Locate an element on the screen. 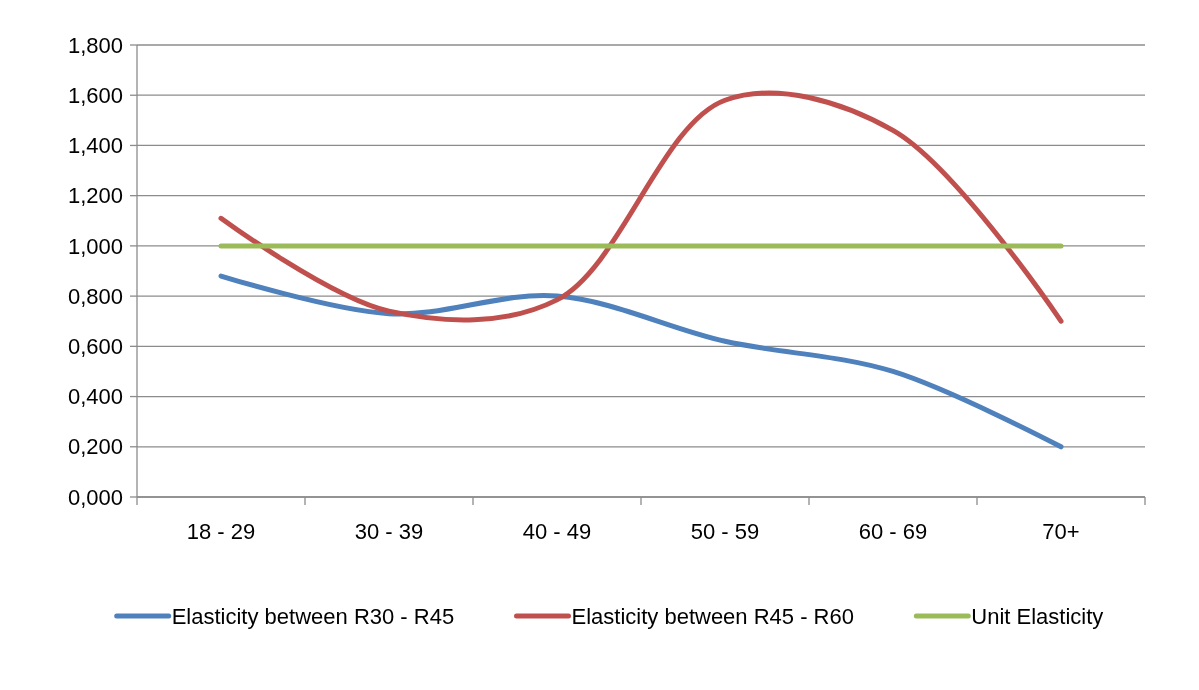 The image size is (1199, 690). x-tick-label: 18 - 29 is located at coordinates (221, 531).